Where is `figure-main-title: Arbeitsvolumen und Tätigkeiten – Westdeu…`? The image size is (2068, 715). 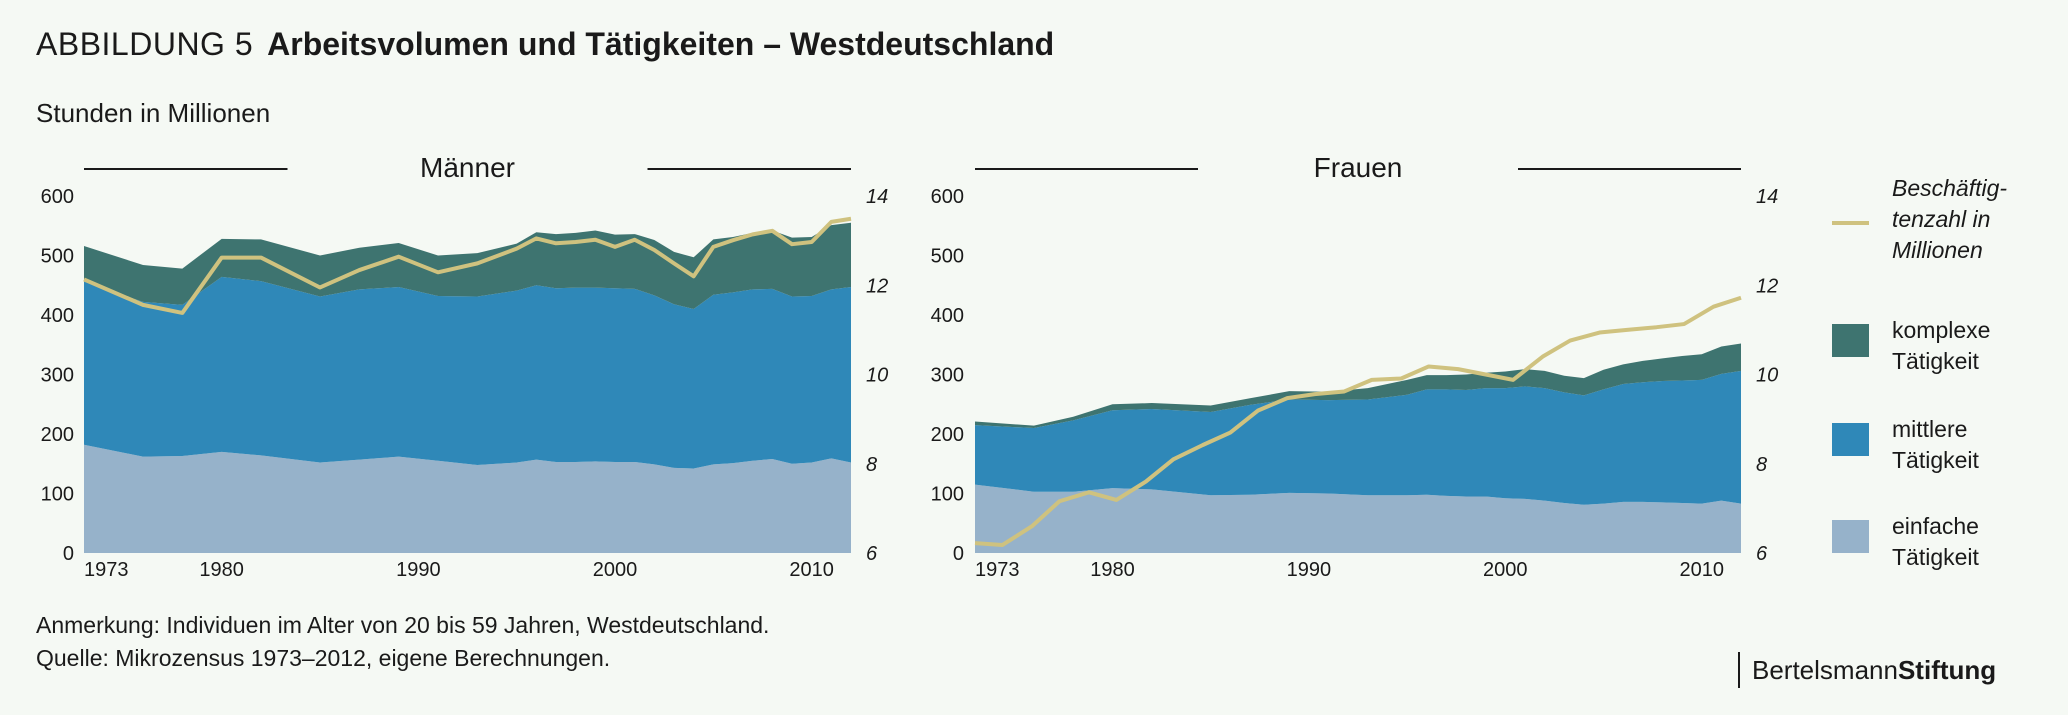
figure-main-title: Arbeitsvolumen und Tätigkeiten – Westdeu… is located at coordinates (661, 44).